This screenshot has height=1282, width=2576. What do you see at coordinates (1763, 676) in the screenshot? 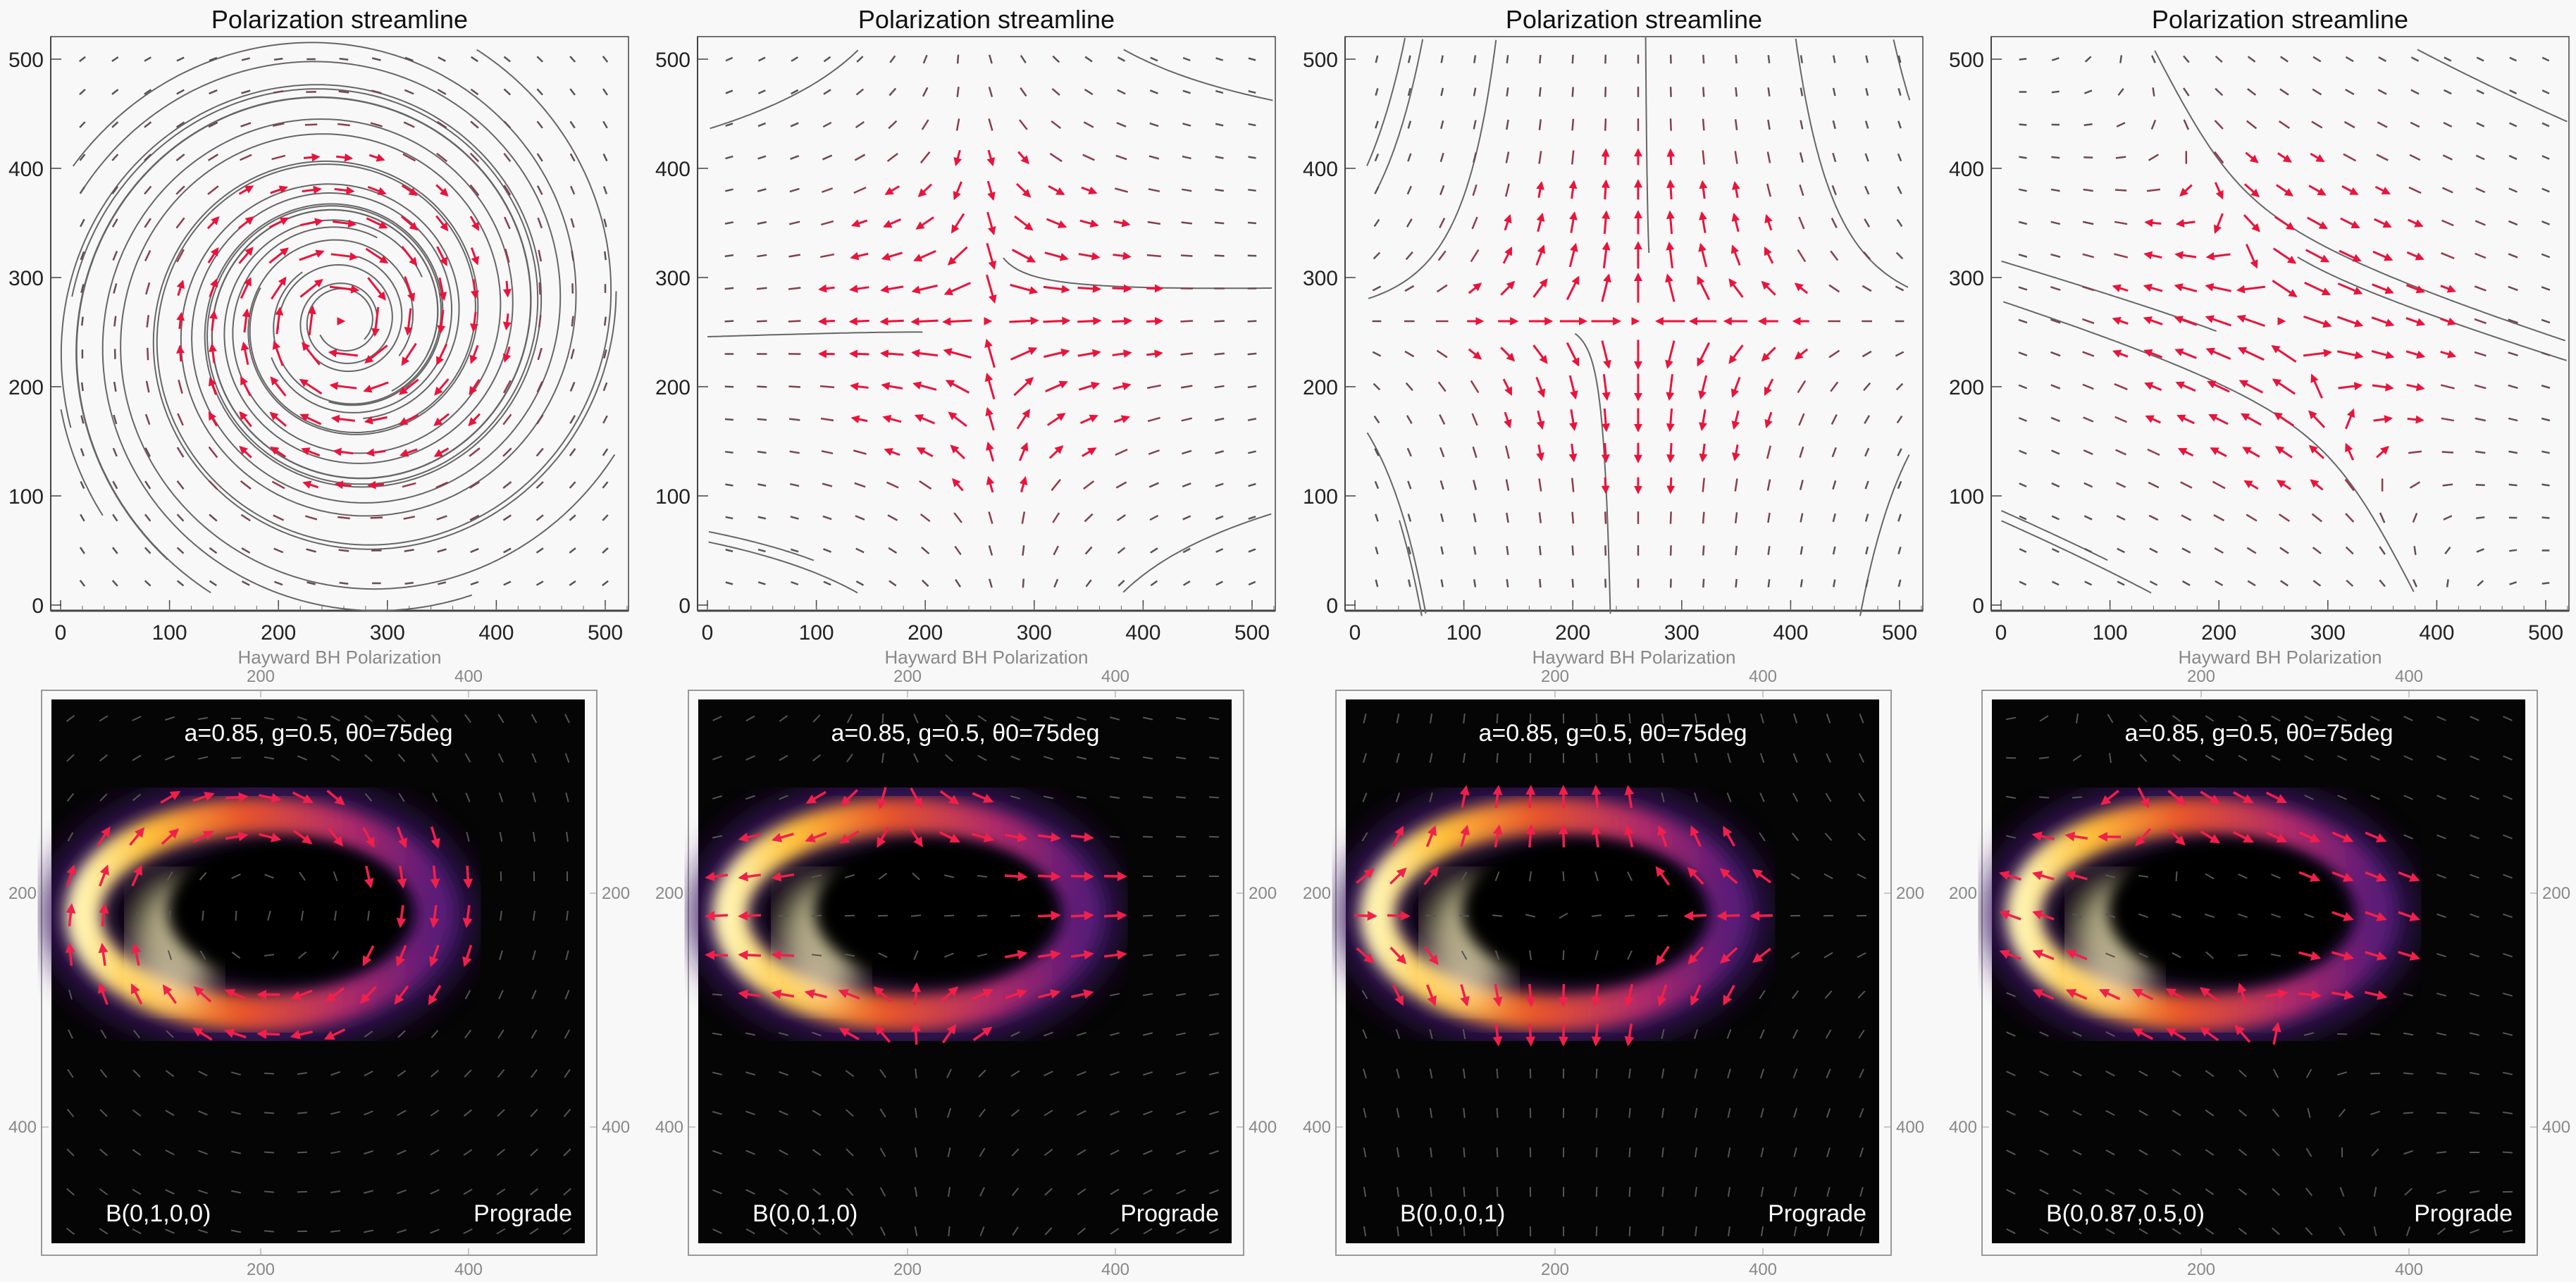
I see `image-top-tick-label: 400` at bounding box center [1763, 676].